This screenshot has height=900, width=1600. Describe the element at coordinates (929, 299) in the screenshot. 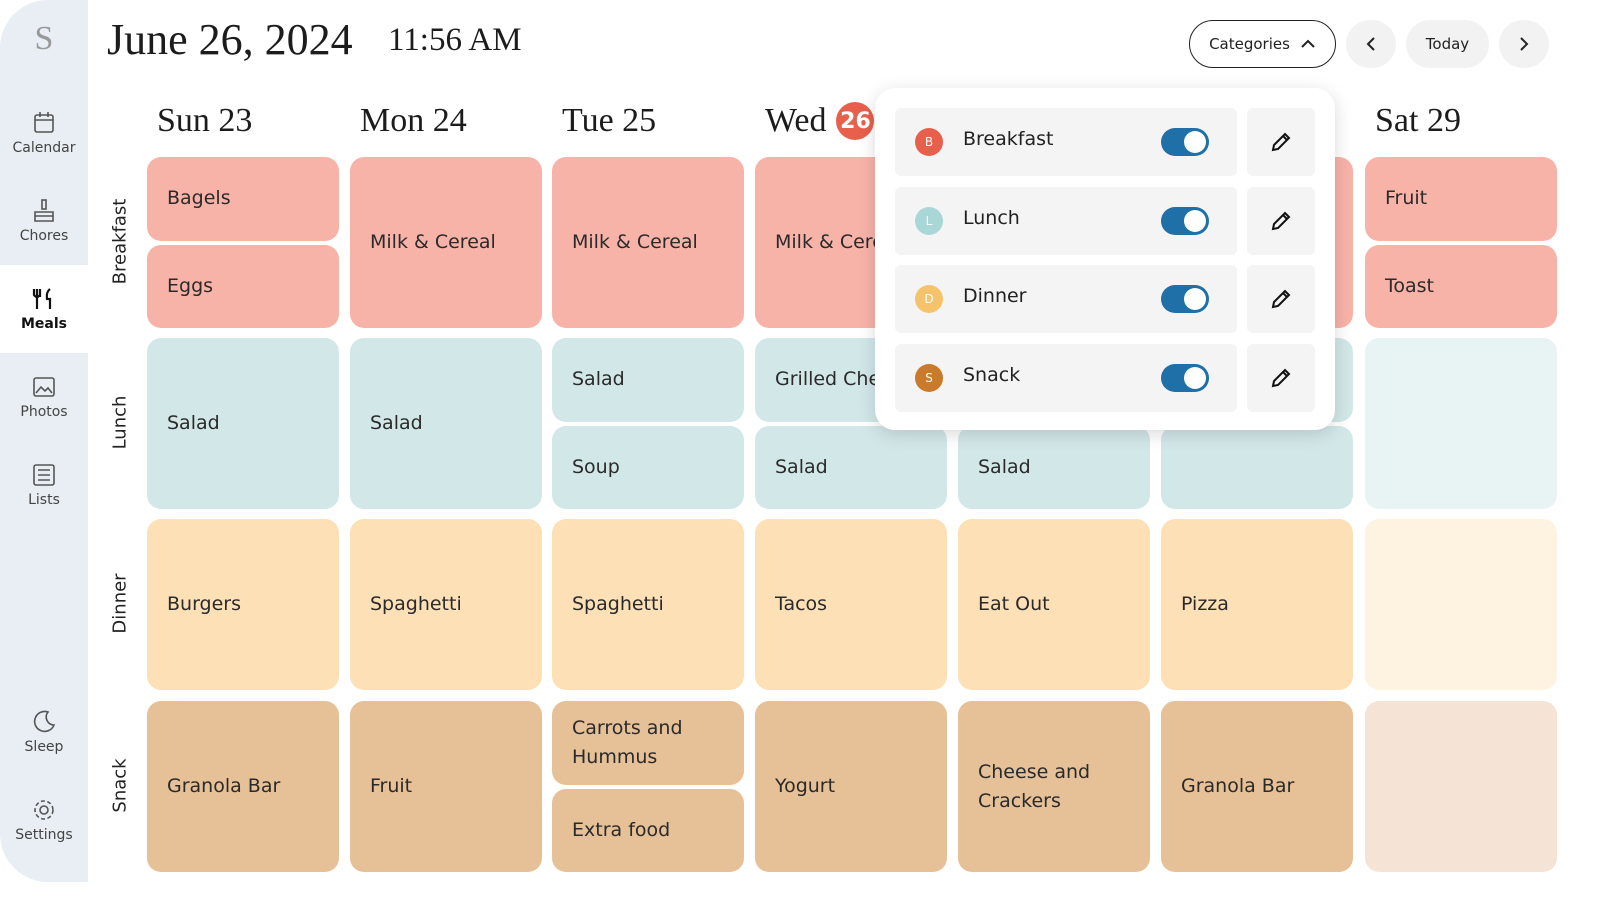

I see `category-initial: D` at that location.